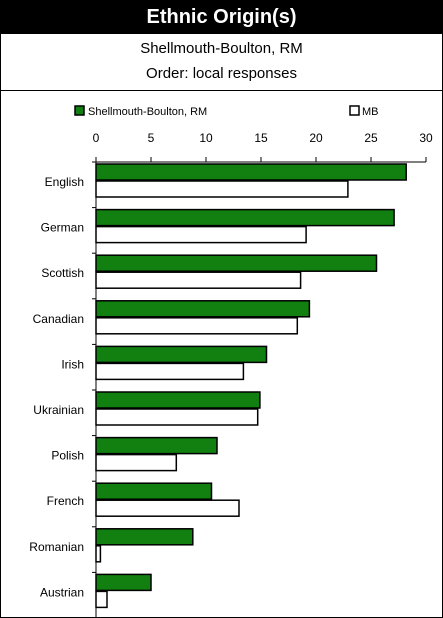  I want to click on legend-label-0: Shellmouth-Boulton, RM, so click(147, 112).